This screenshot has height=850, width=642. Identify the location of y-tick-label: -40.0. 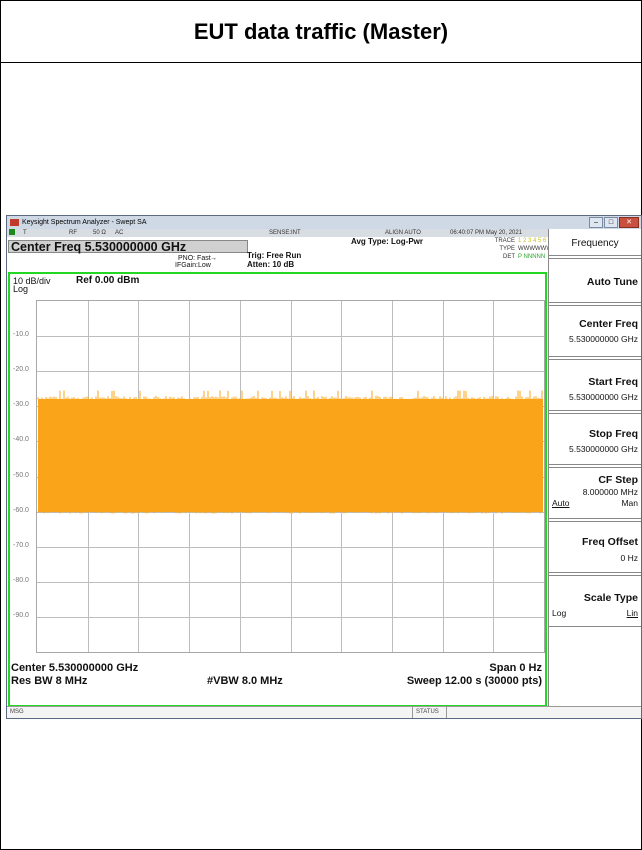
(21, 440).